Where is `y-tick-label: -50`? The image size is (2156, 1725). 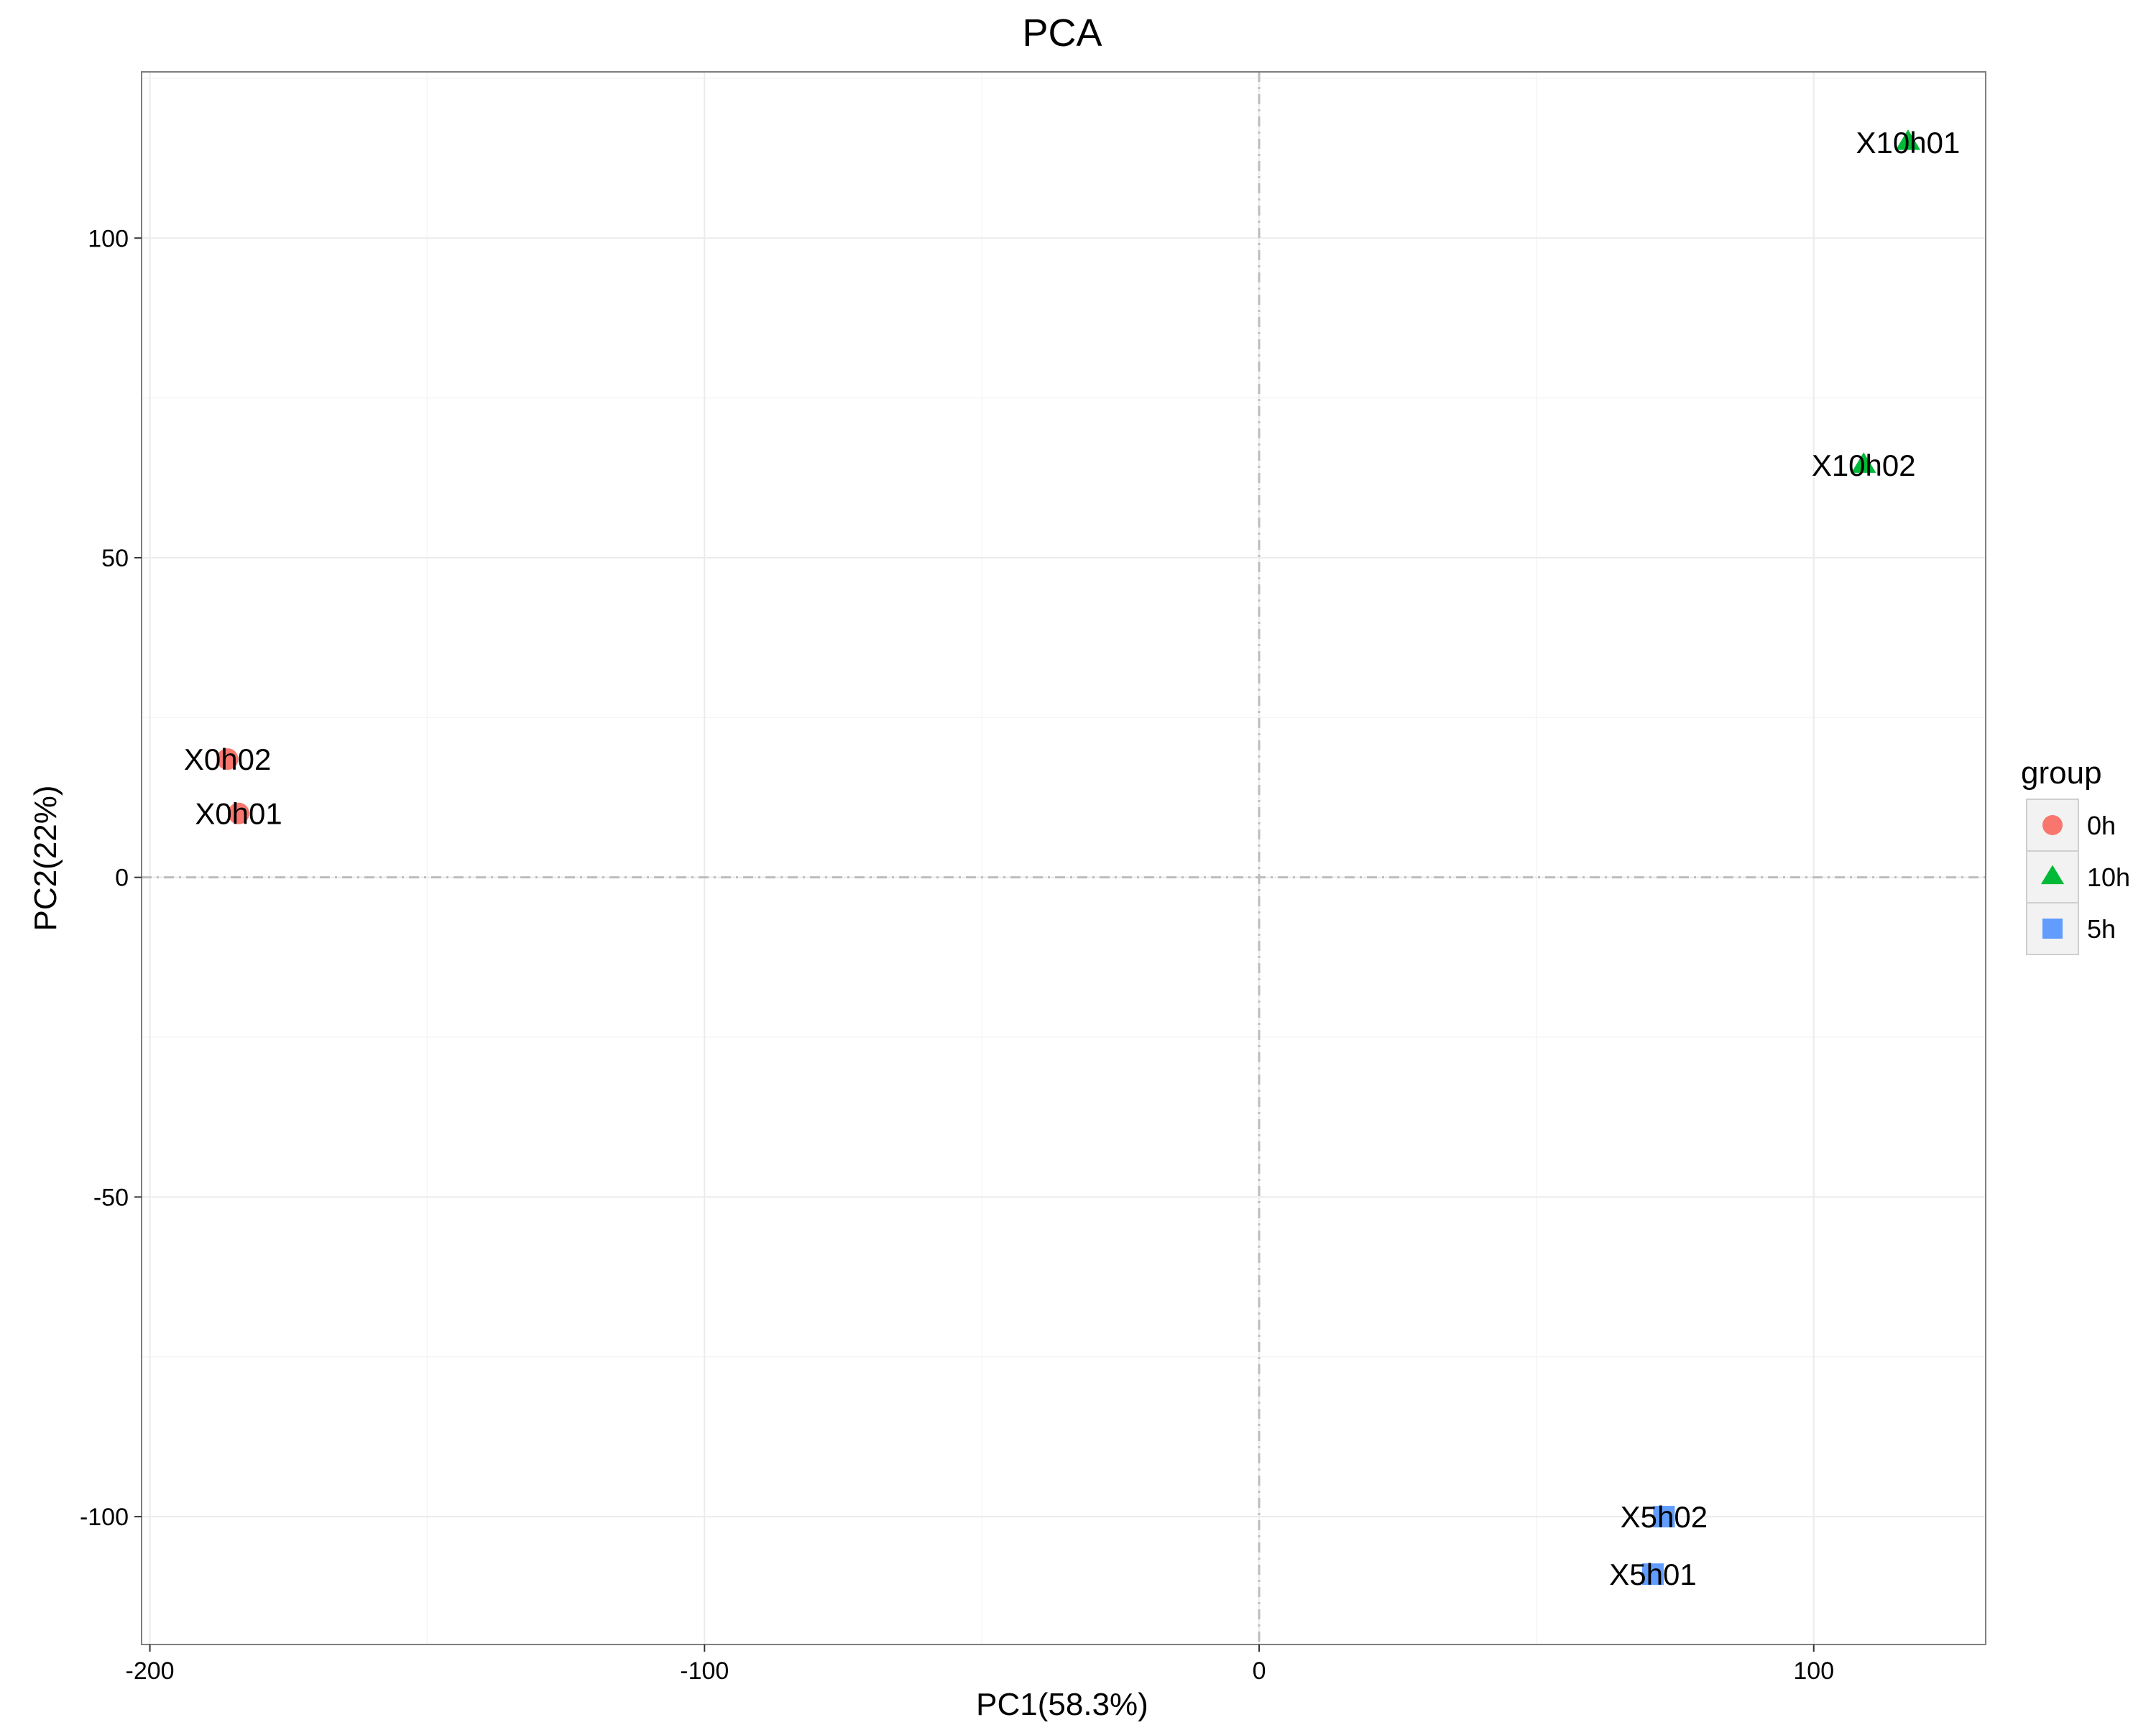
y-tick-label: -50 is located at coordinates (111, 1197).